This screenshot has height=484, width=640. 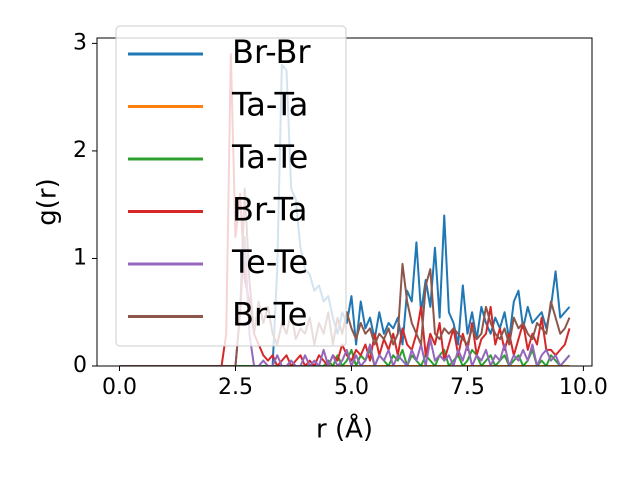 What do you see at coordinates (345, 357) in the screenshot?
I see `series-line` at bounding box center [345, 357].